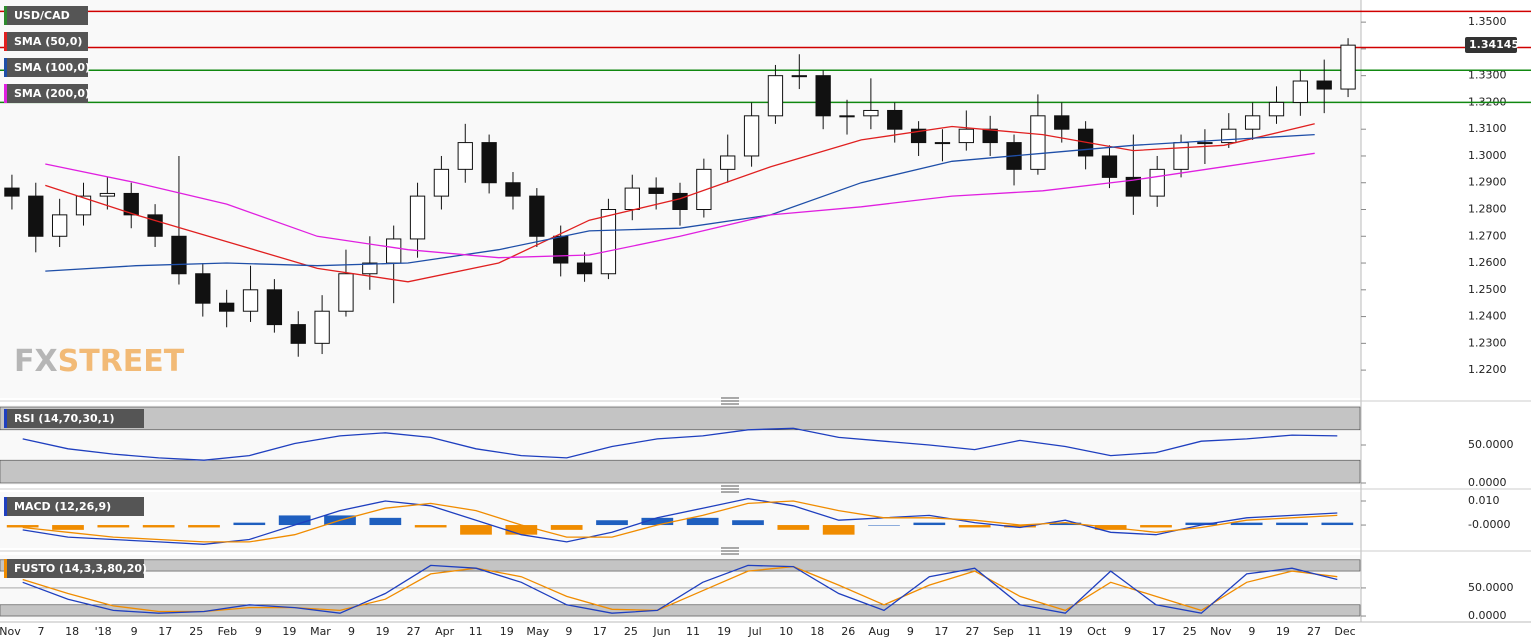 The width and height of the screenshot is (1531, 643). Describe the element at coordinates (730, 476) in the screenshot. I see `resize-handles` at that location.